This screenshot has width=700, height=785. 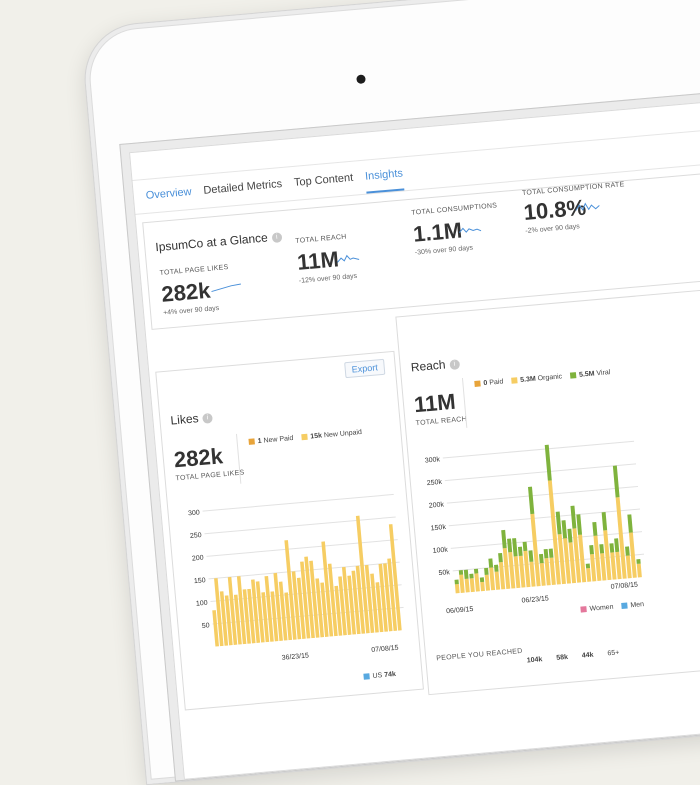 What do you see at coordinates (211, 242) in the screenshot?
I see `glance-title-text: IpsumCo at a Glance` at bounding box center [211, 242].